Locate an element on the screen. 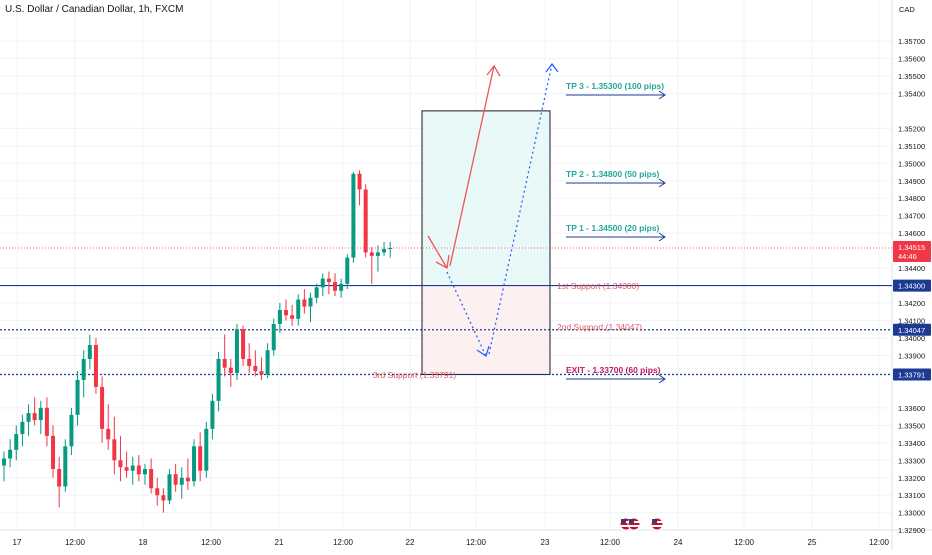 The height and width of the screenshot is (555, 932). blue-dotted-arrow-up-head is located at coordinates (552, 67).